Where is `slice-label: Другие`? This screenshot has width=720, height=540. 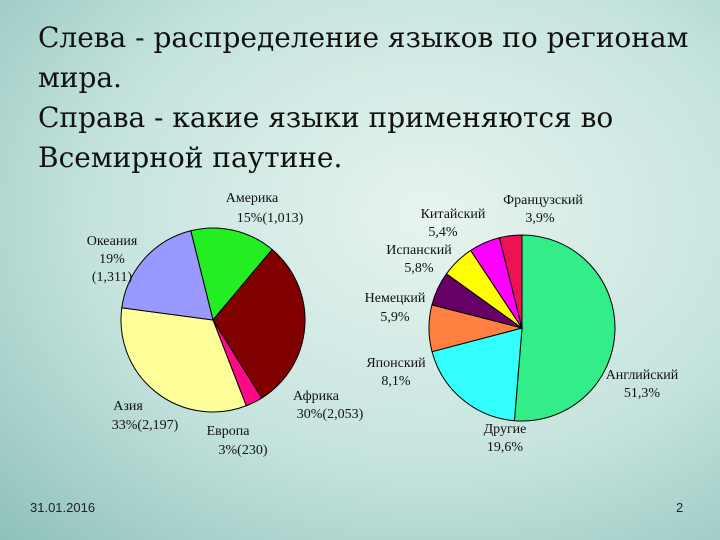
slice-label: Другие is located at coordinates (505, 429).